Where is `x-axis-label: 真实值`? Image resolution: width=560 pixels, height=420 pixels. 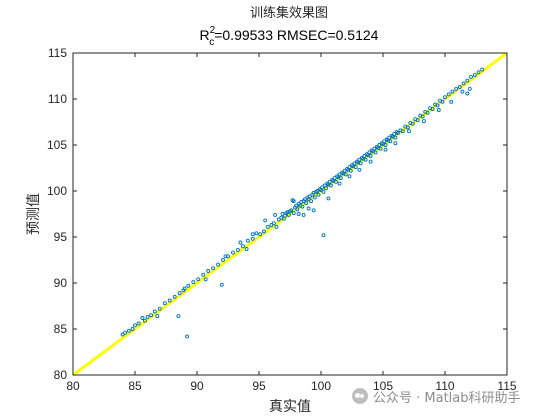 x-axis-label: 真实值 is located at coordinates (290, 407).